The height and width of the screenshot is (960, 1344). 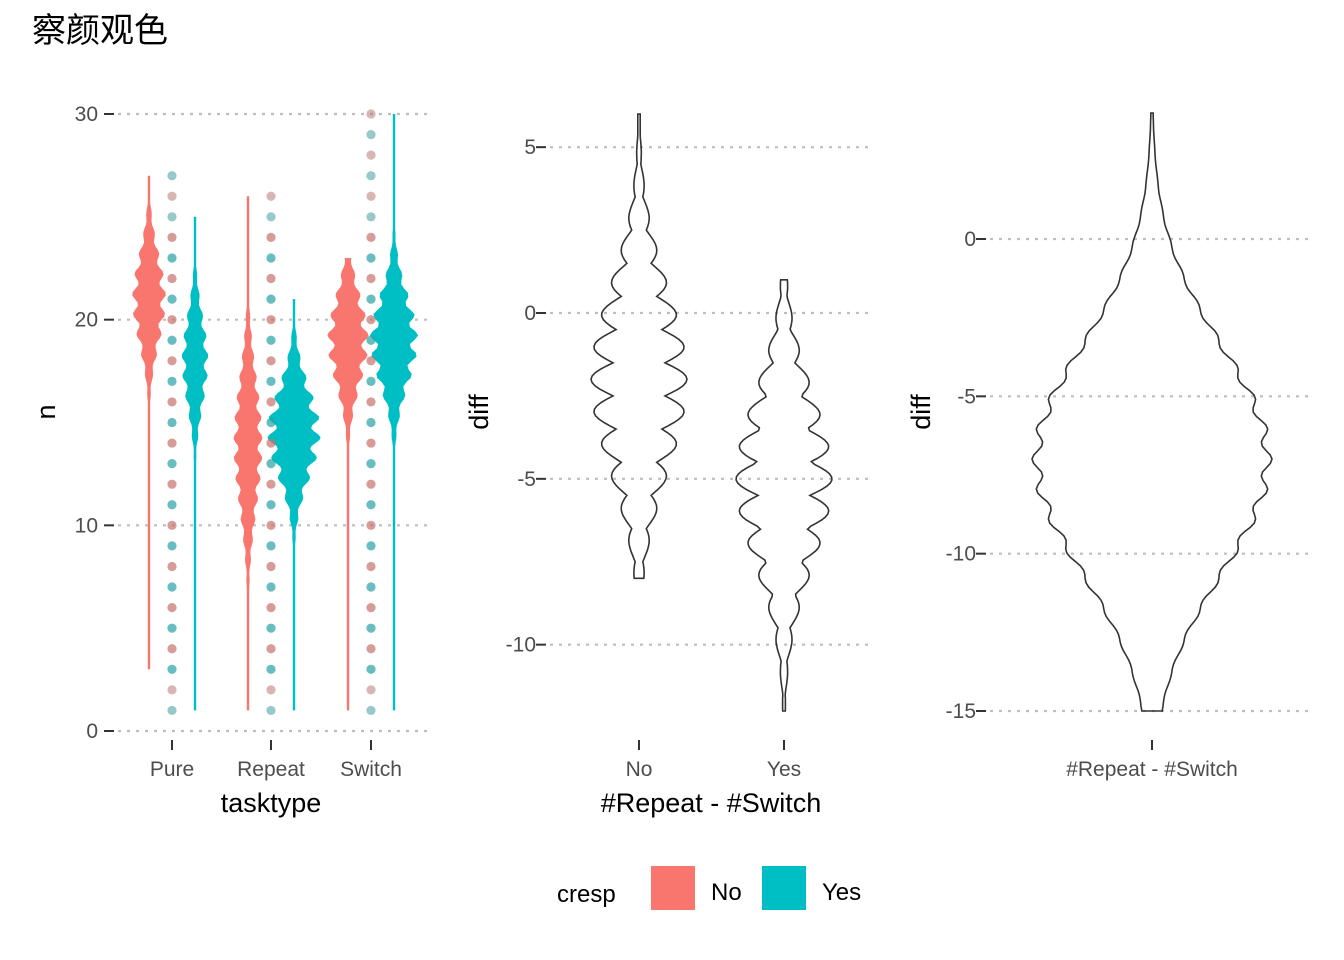 What do you see at coordinates (639, 346) in the screenshot?
I see `violin-no` at bounding box center [639, 346].